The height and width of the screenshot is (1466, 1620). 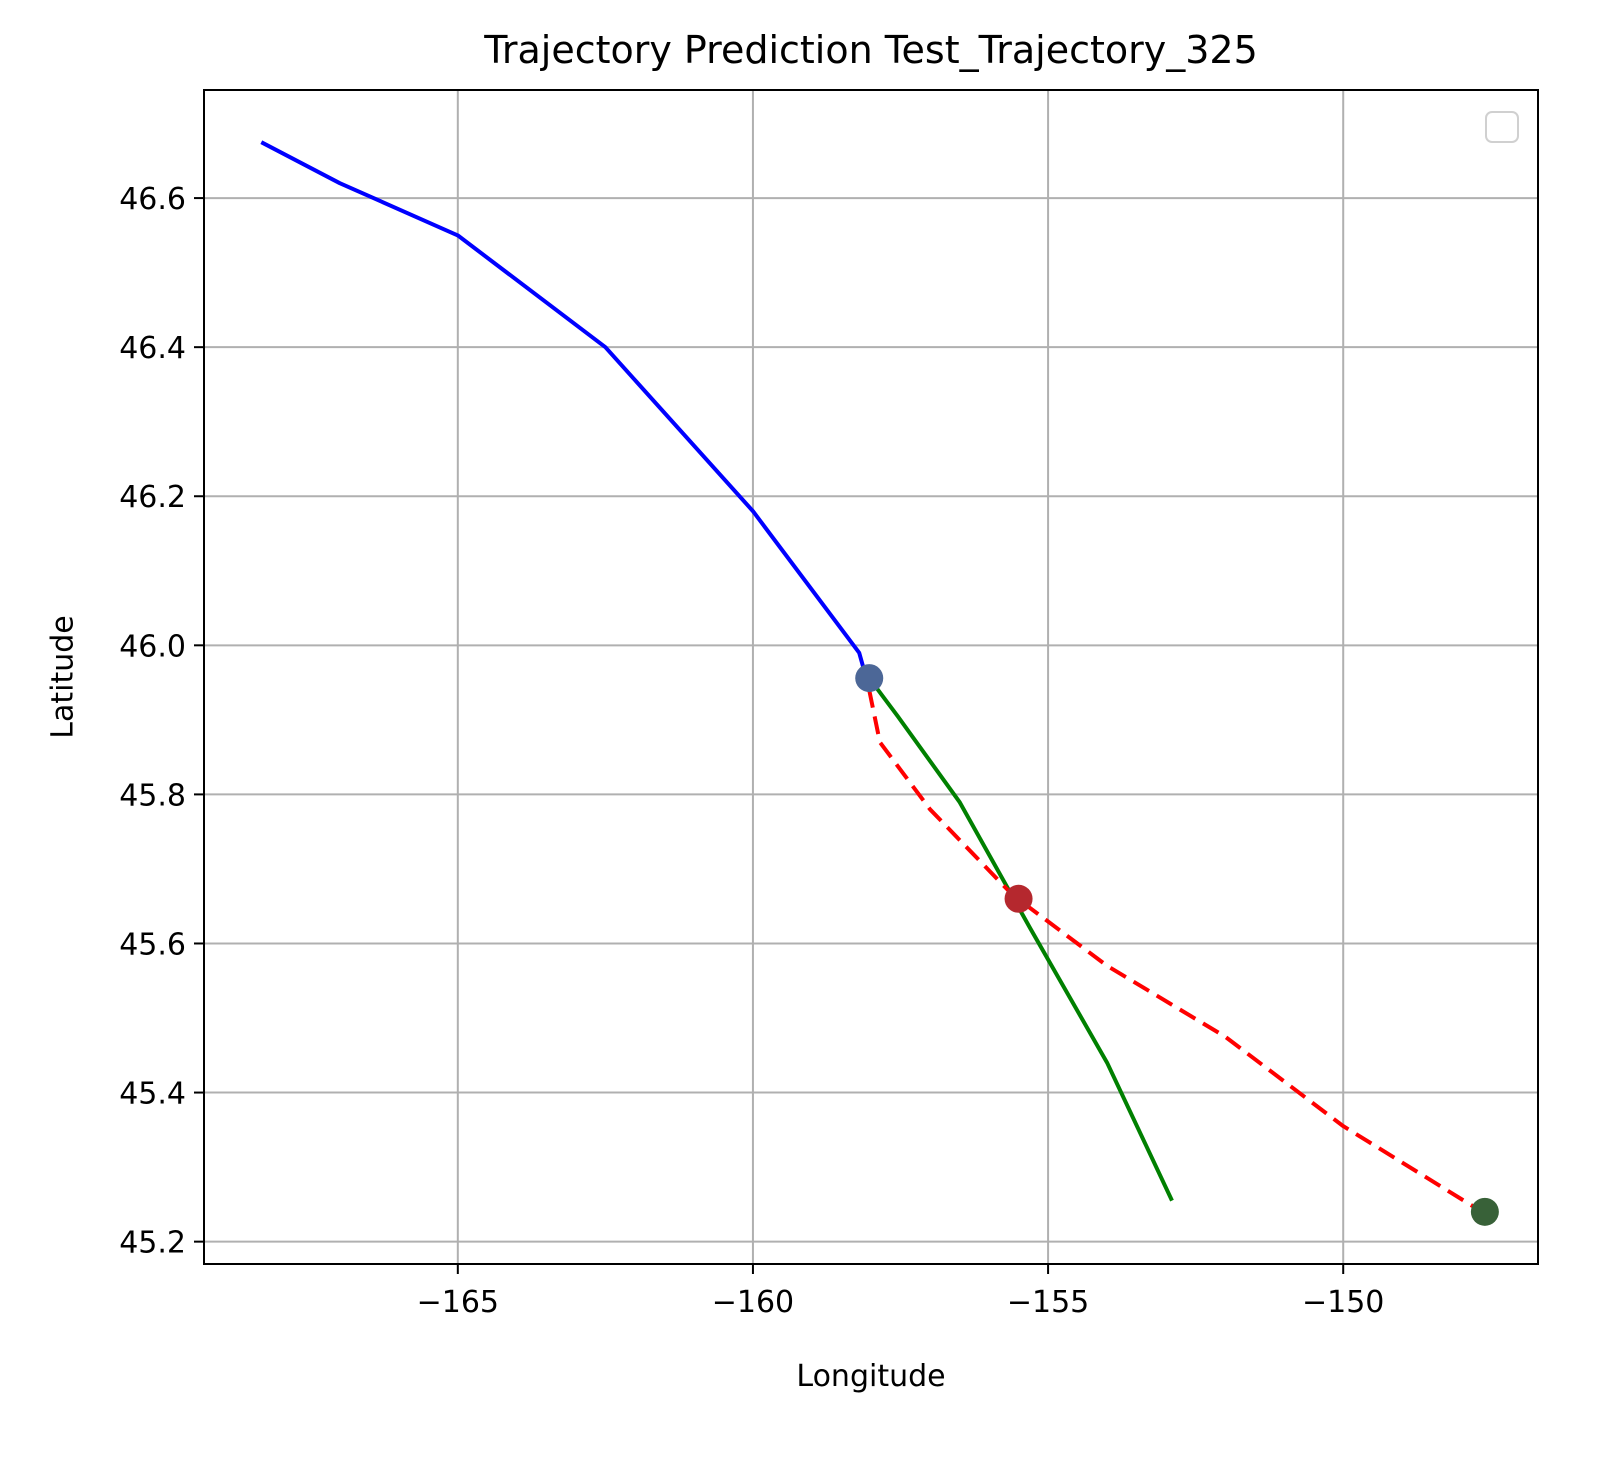 I want to click on y-tick-label: 45.2, so click(x=152, y=1243).